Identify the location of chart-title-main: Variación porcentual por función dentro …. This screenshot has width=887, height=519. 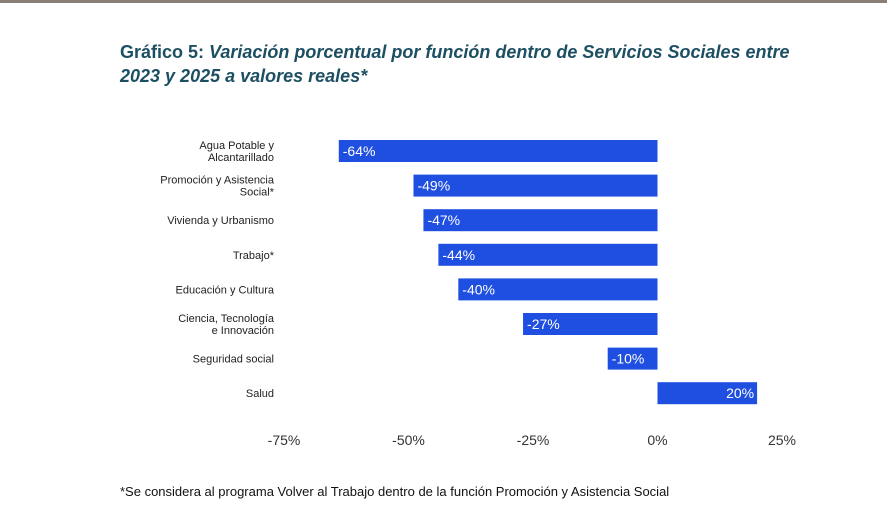
(455, 64).